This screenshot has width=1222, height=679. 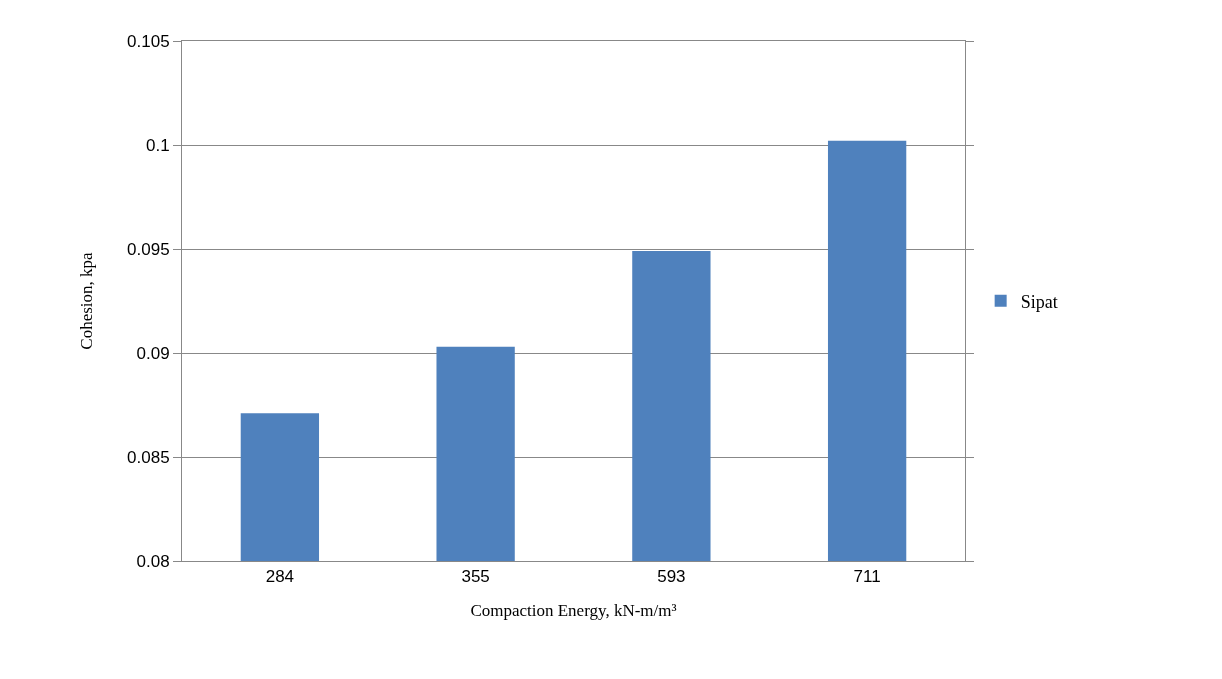 What do you see at coordinates (280, 577) in the screenshot?
I see `x-tick-label: 284` at bounding box center [280, 577].